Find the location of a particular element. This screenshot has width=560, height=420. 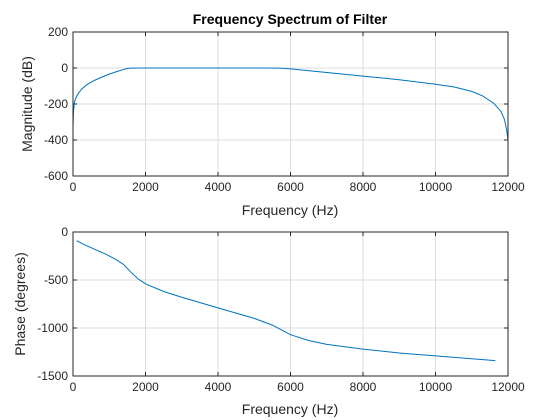

phase-y-tick-label: -1000 is located at coordinates (52, 328).